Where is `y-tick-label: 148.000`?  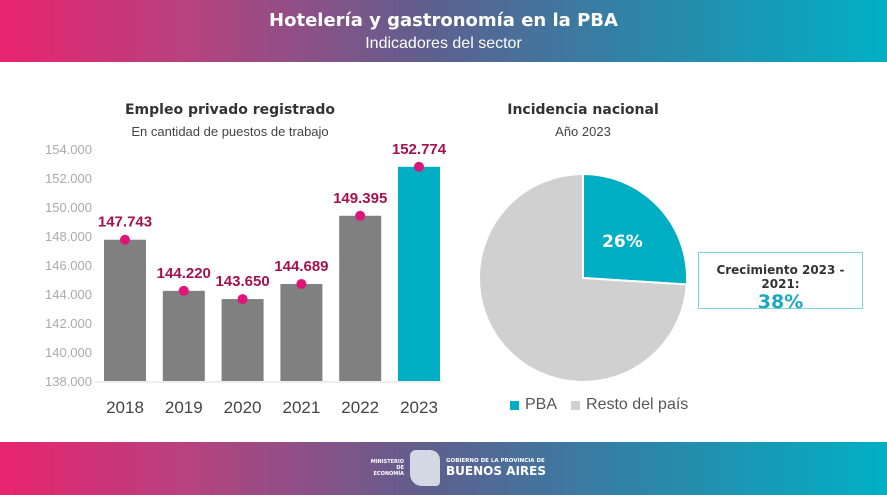
y-tick-label: 148.000 is located at coordinates (68, 236).